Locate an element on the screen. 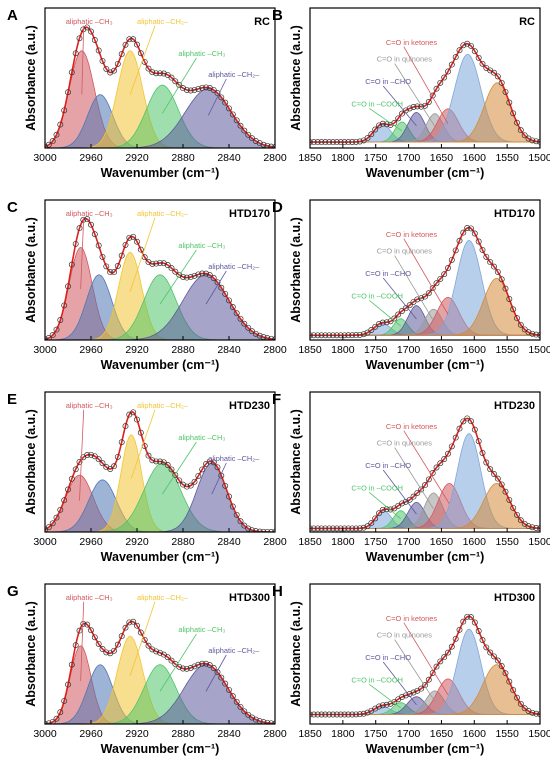 The width and height of the screenshot is (550, 775). fit-curve is located at coordinates (425, 281).